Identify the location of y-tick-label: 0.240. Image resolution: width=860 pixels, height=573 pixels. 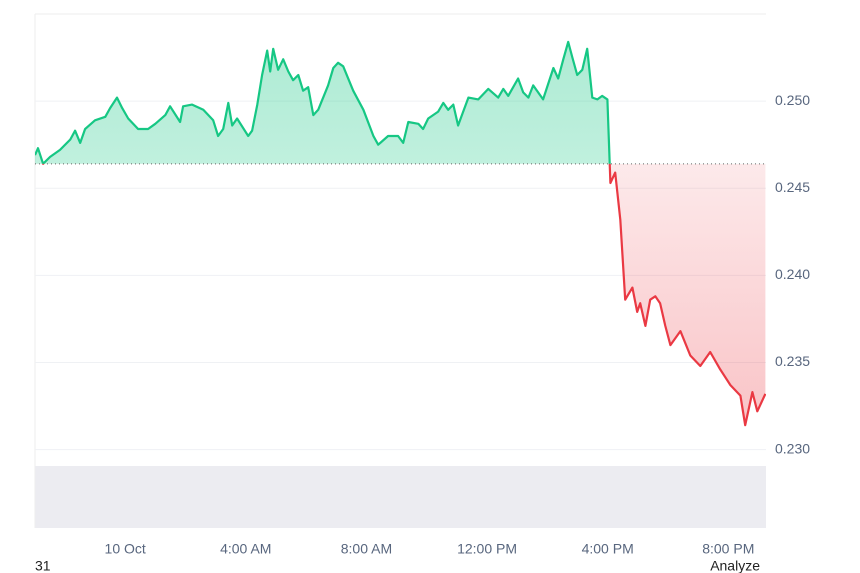
(792, 274).